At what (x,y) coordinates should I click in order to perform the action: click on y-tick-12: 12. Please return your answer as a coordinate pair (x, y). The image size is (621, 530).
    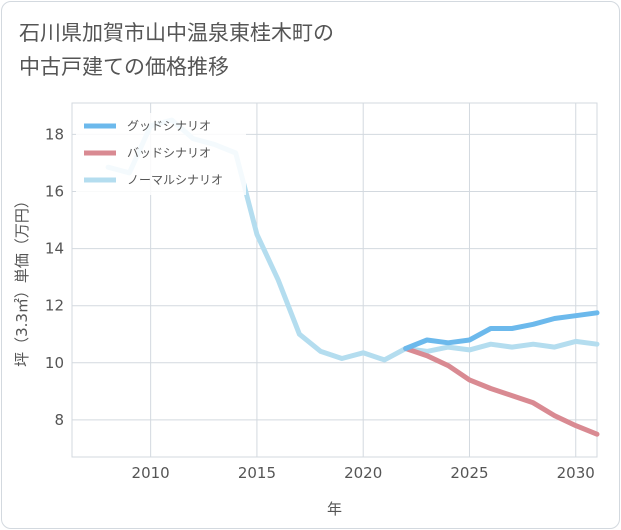
    Looking at the image, I should click on (54, 306).